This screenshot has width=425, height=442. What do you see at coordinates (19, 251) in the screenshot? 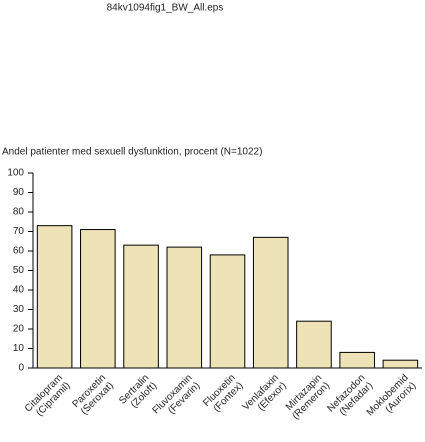
I see `y-tick-label: 60` at bounding box center [19, 251].